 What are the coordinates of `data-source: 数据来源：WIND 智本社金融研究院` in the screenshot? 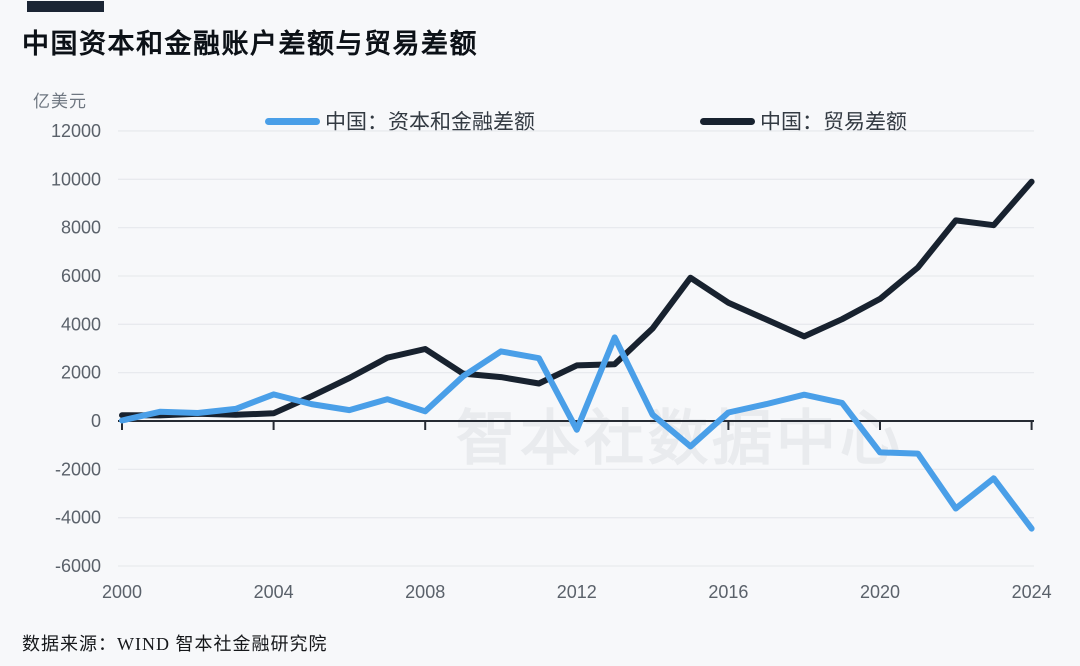 It's located at (175, 644).